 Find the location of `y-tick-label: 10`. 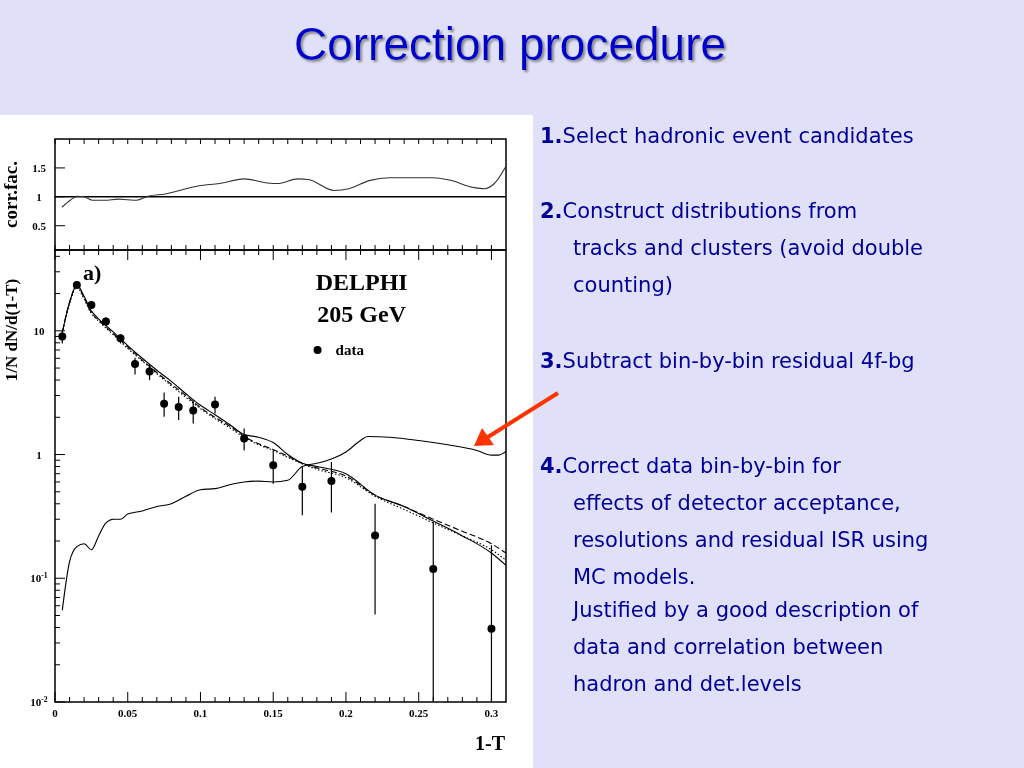

y-tick-label: 10 is located at coordinates (39, 330).